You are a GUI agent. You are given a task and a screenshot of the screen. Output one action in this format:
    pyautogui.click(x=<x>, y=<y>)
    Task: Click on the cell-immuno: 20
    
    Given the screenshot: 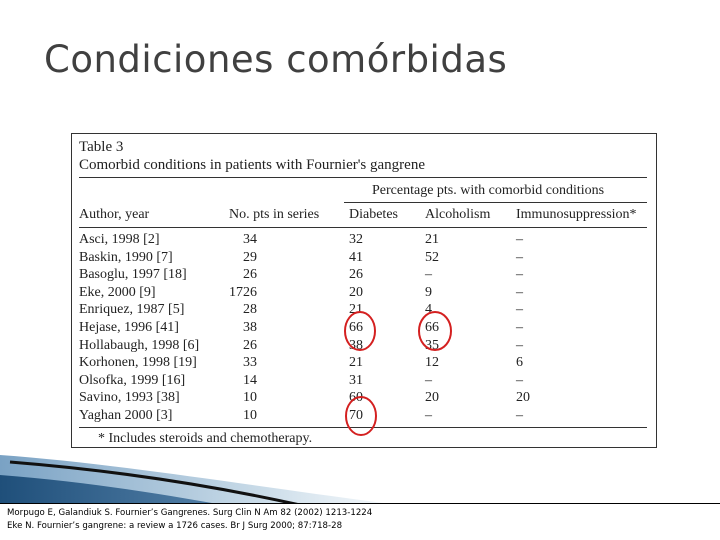 What is the action you would take?
    pyautogui.click(x=523, y=398)
    